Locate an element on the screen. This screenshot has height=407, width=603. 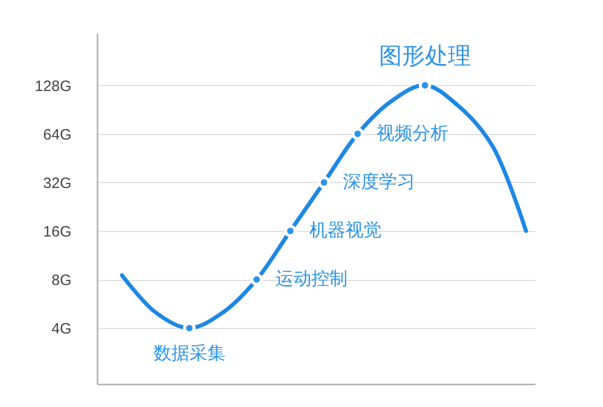
y-tick-label: 32G is located at coordinates (57, 183).